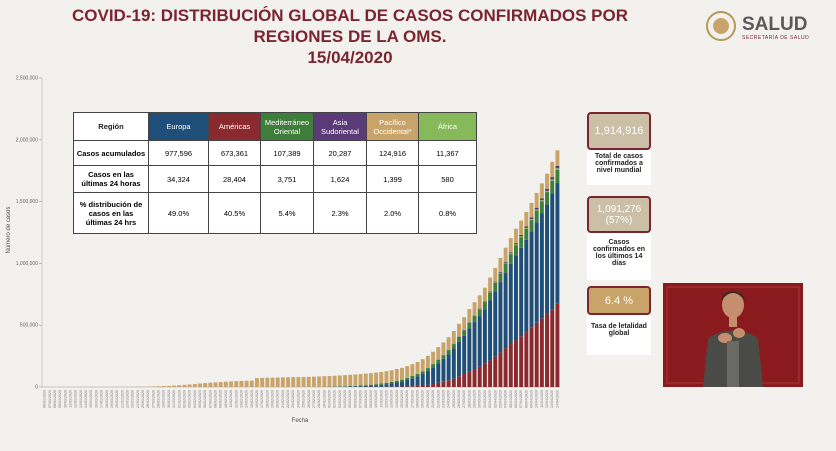  What do you see at coordinates (619, 300) in the screenshot?
I see `summary-value: 6.4 %` at bounding box center [619, 300].